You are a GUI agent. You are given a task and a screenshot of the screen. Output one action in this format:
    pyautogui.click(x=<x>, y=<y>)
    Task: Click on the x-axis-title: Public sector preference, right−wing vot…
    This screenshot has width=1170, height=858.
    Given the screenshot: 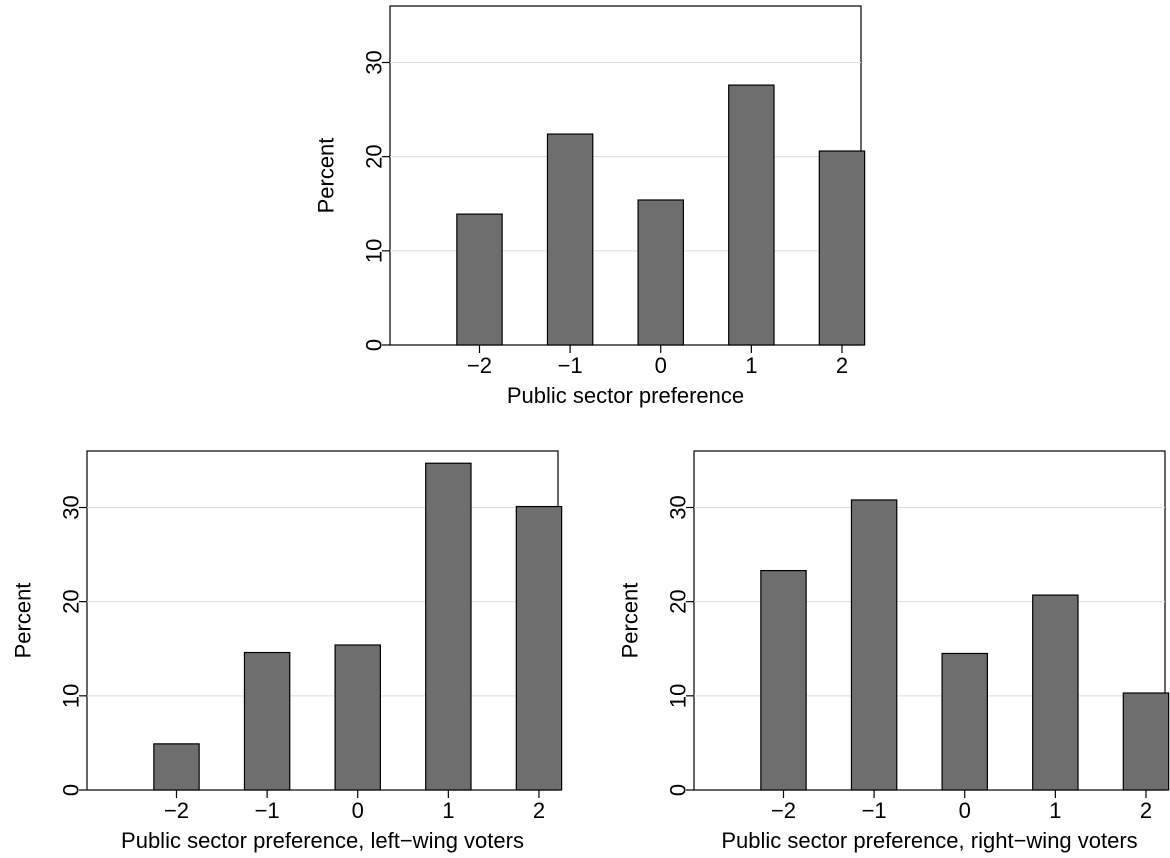 What is the action you would take?
    pyautogui.click(x=929, y=840)
    